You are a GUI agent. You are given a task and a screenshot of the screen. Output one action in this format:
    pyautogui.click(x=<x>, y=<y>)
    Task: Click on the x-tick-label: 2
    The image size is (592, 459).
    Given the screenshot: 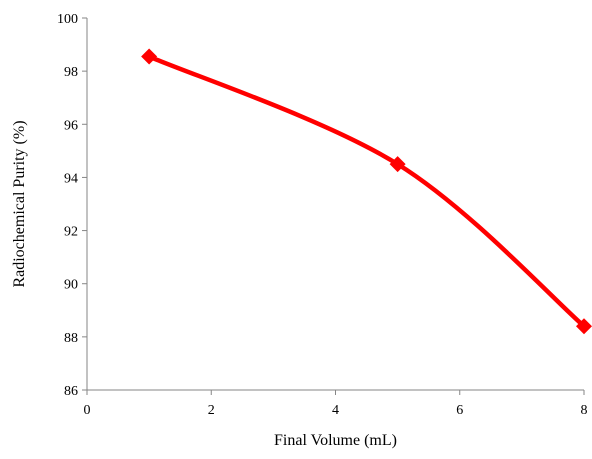 What is the action you would take?
    pyautogui.click(x=211, y=410)
    